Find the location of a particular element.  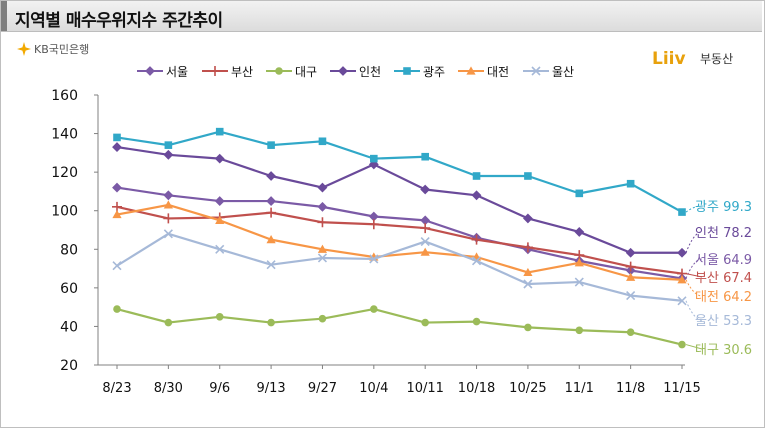

end-label-5: 광주 99.3 is located at coordinates (718, 207).